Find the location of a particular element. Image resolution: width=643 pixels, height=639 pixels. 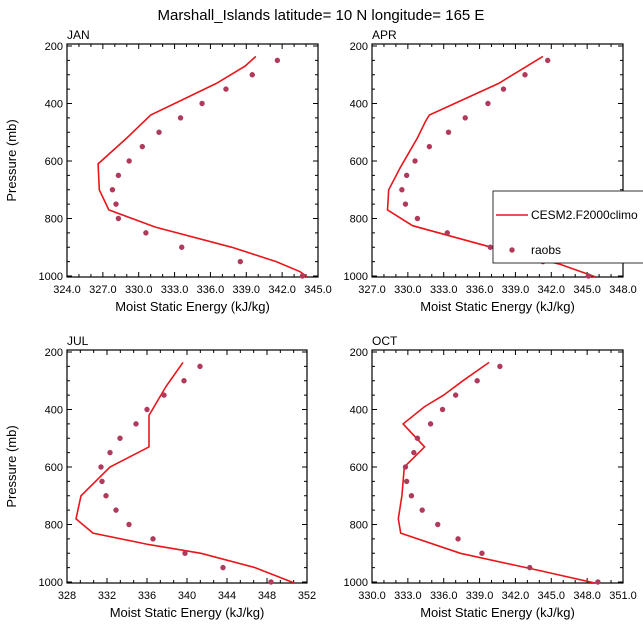

x-axis-title: Moist Static Energy (kJ/kg) is located at coordinates (187, 612).